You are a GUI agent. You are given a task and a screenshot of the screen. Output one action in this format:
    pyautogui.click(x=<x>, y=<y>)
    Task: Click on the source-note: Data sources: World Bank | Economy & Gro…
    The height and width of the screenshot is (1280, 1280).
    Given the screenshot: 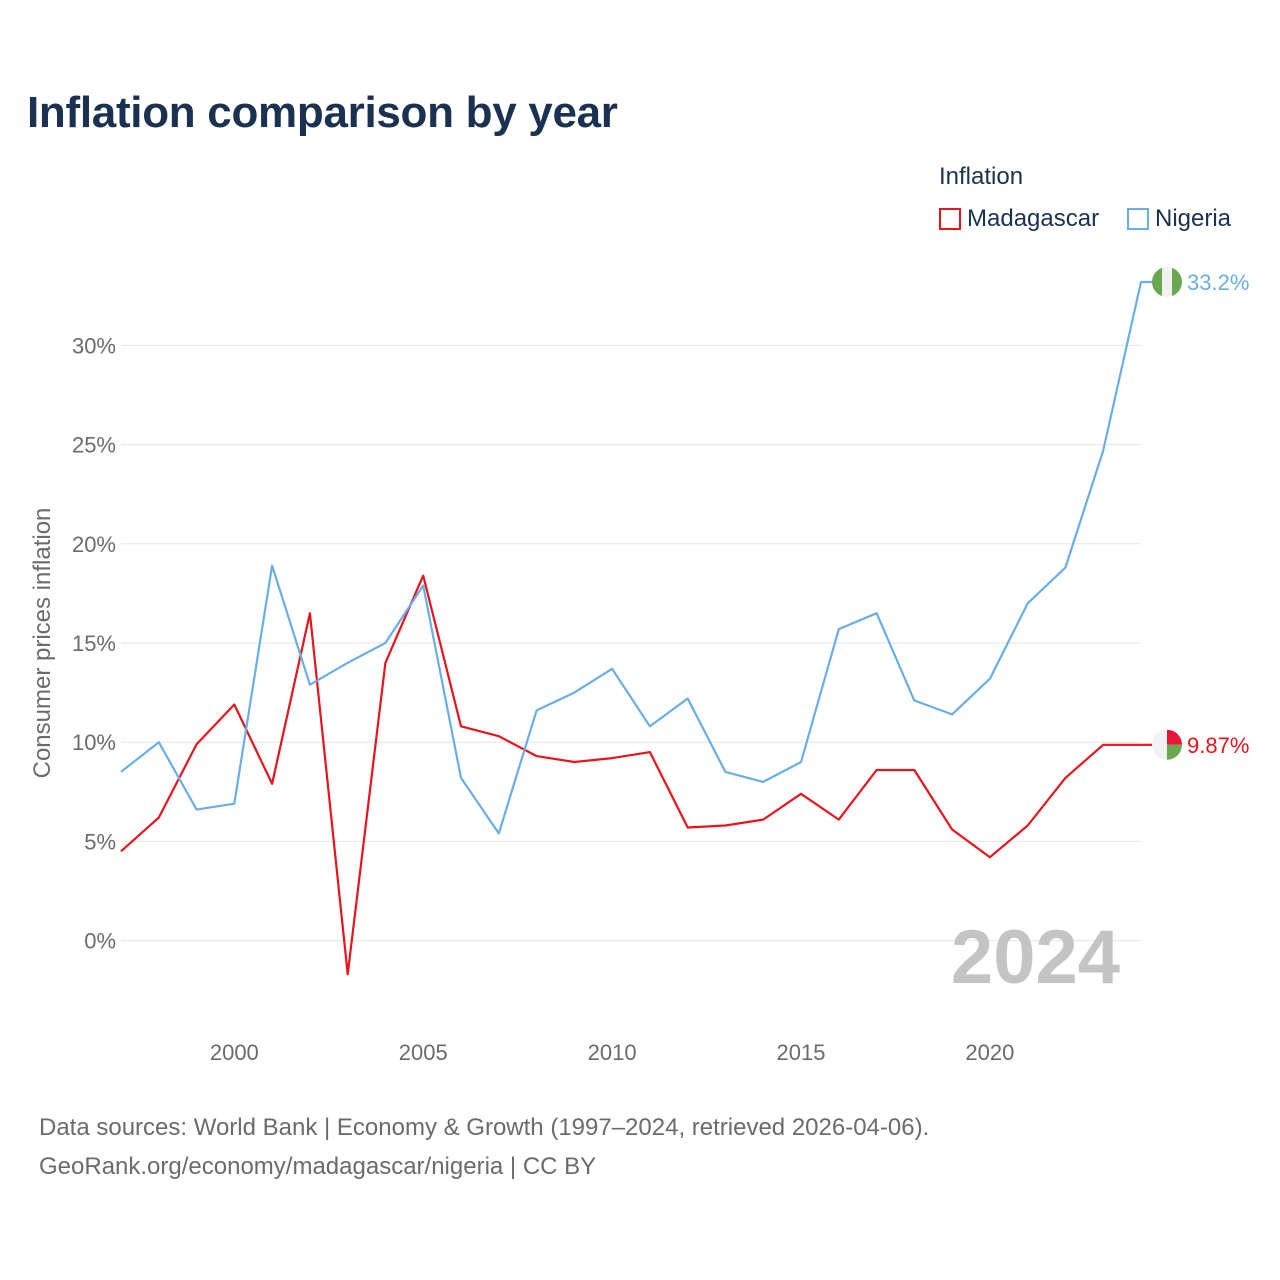 What is the action you would take?
    pyautogui.click(x=484, y=1147)
    